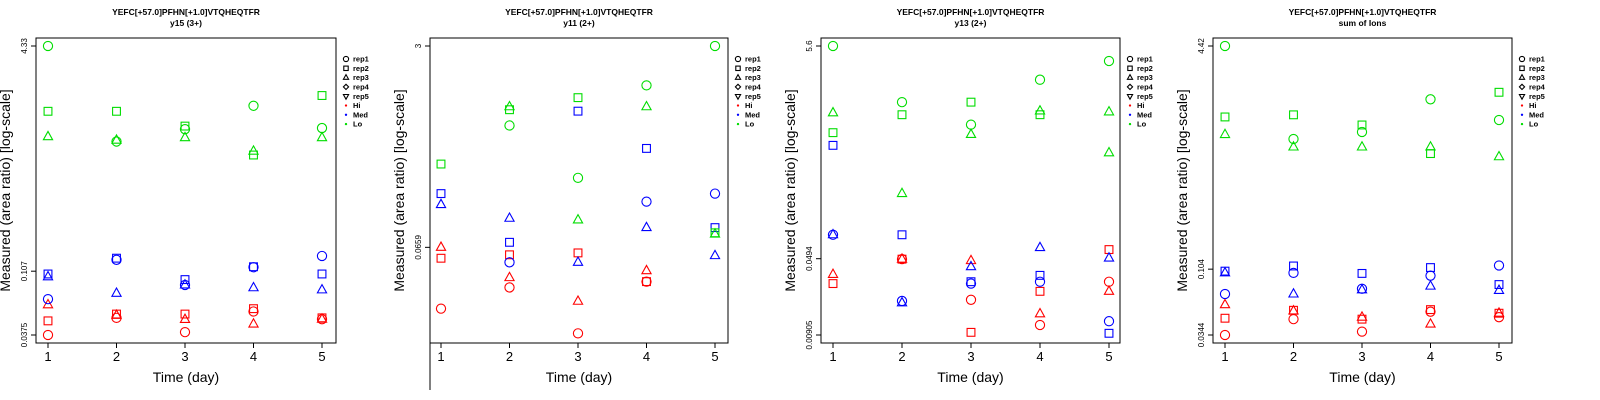 Image resolution: width=1600 pixels, height=400 pixels. What do you see at coordinates (116, 356) in the screenshot?
I see `x-tick-label: 2` at bounding box center [116, 356].